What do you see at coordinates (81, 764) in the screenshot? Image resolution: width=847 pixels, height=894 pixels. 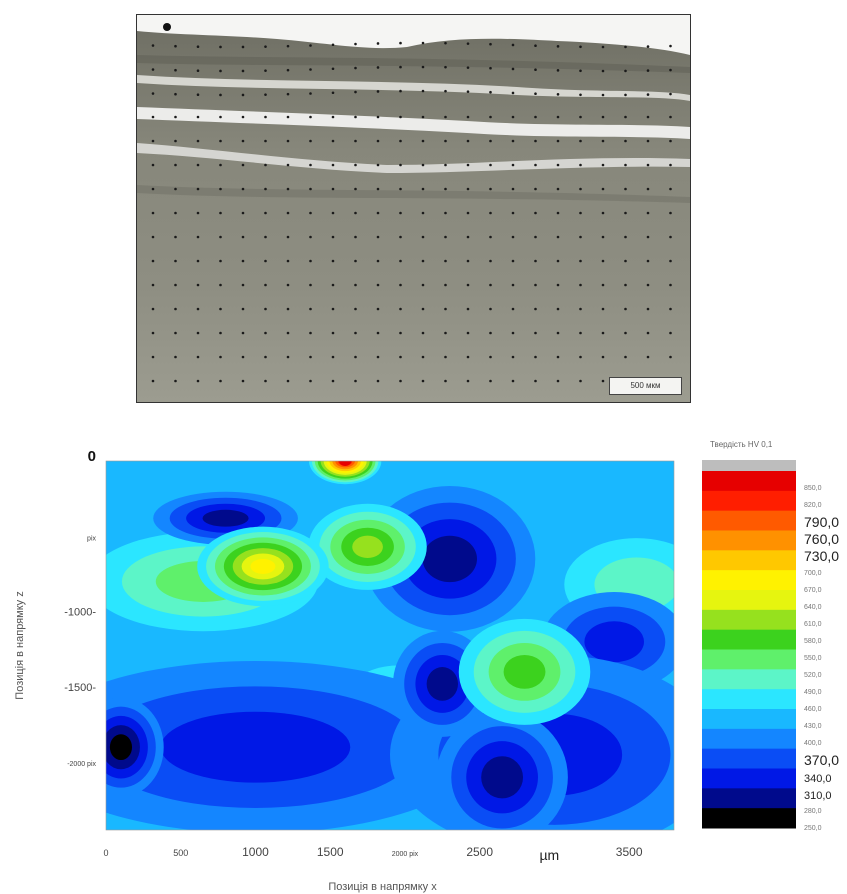 I see `y-tick-label: -2000 pix` at bounding box center [81, 764].